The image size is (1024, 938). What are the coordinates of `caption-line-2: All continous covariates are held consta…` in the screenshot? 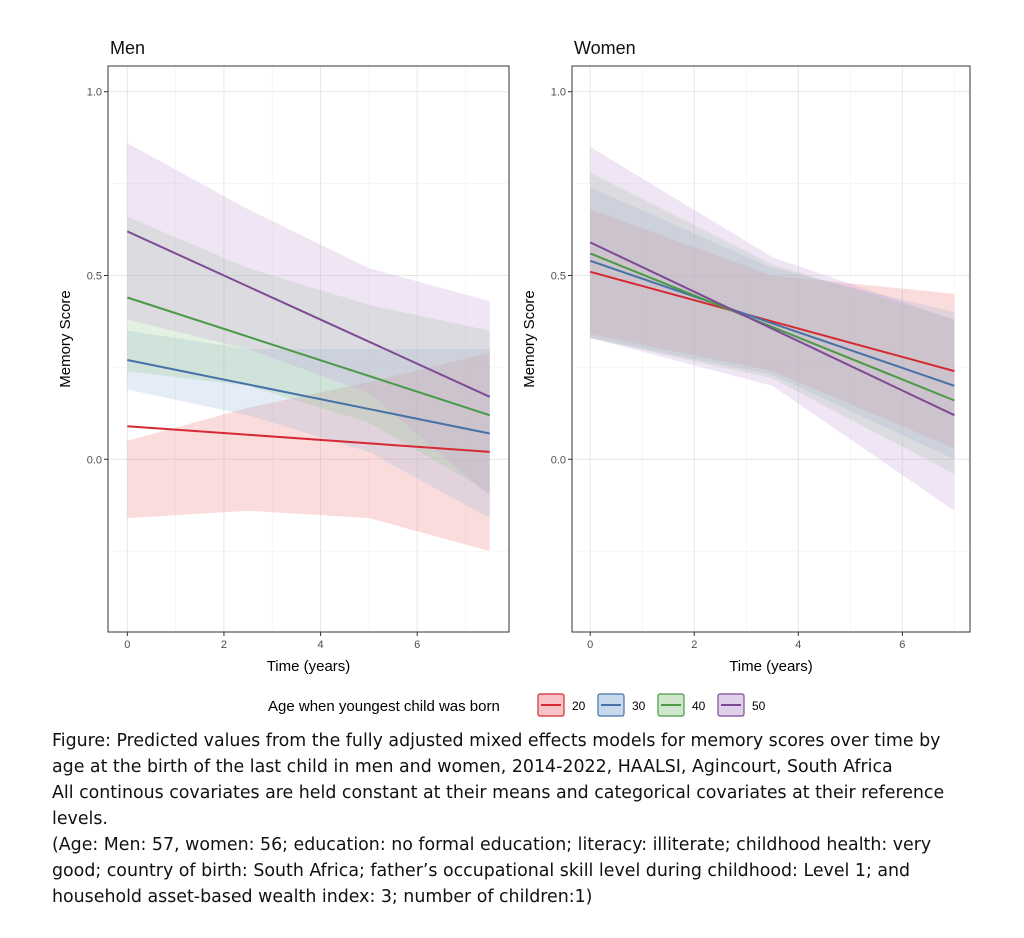 It's located at (498, 806).